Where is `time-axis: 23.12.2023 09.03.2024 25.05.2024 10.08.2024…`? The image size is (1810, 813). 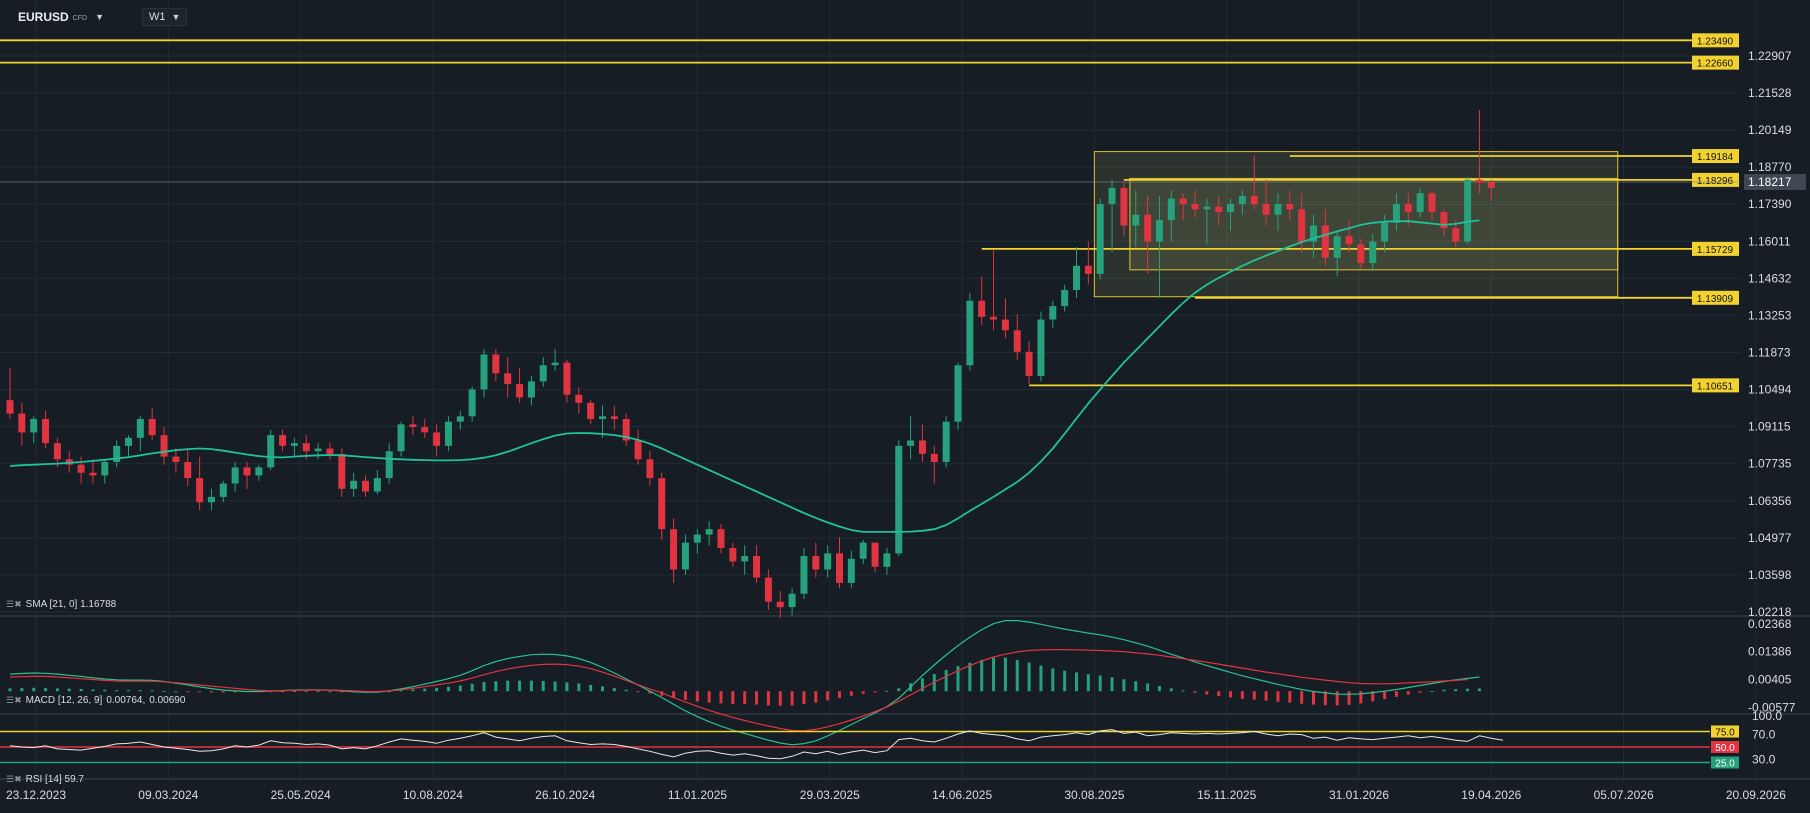 time-axis: 23.12.2023 09.03.2024 25.05.2024 10.08.2024… is located at coordinates (896, 795).